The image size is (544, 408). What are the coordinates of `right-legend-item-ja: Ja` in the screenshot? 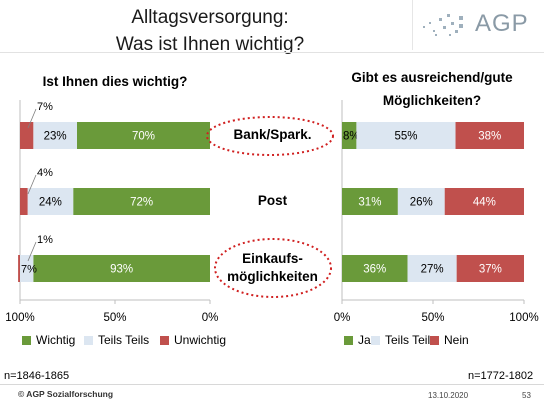 It's located at (357, 340).